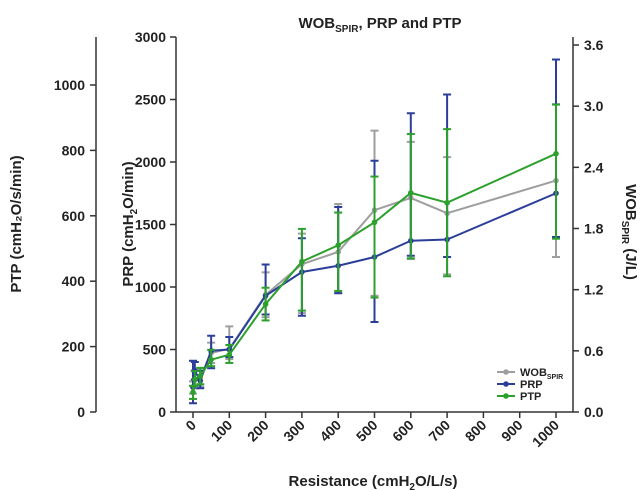  I want to click on legend-label: PRP, so click(531, 385).